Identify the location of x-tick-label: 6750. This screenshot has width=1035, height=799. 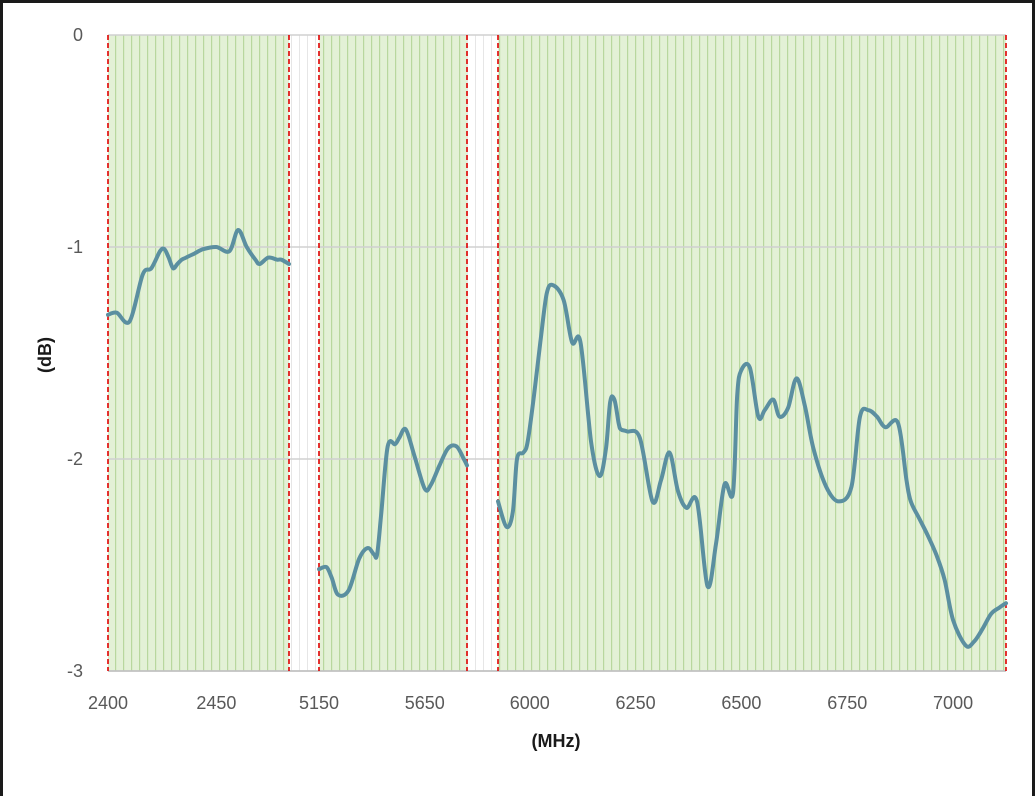
(847, 703).